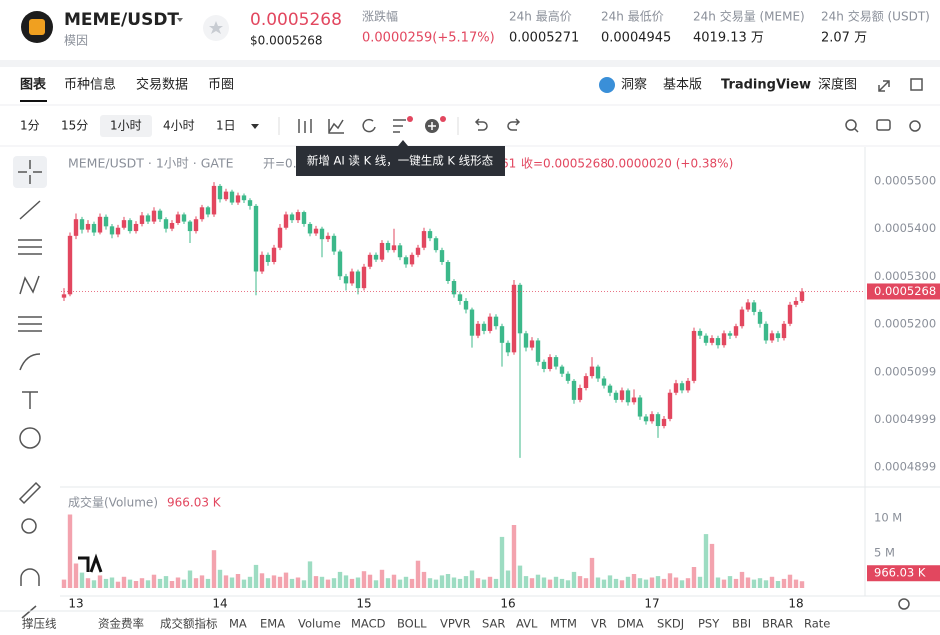 This screenshot has height=635, width=940. Describe the element at coordinates (90, 85) in the screenshot. I see `tab: 币种信息` at that location.